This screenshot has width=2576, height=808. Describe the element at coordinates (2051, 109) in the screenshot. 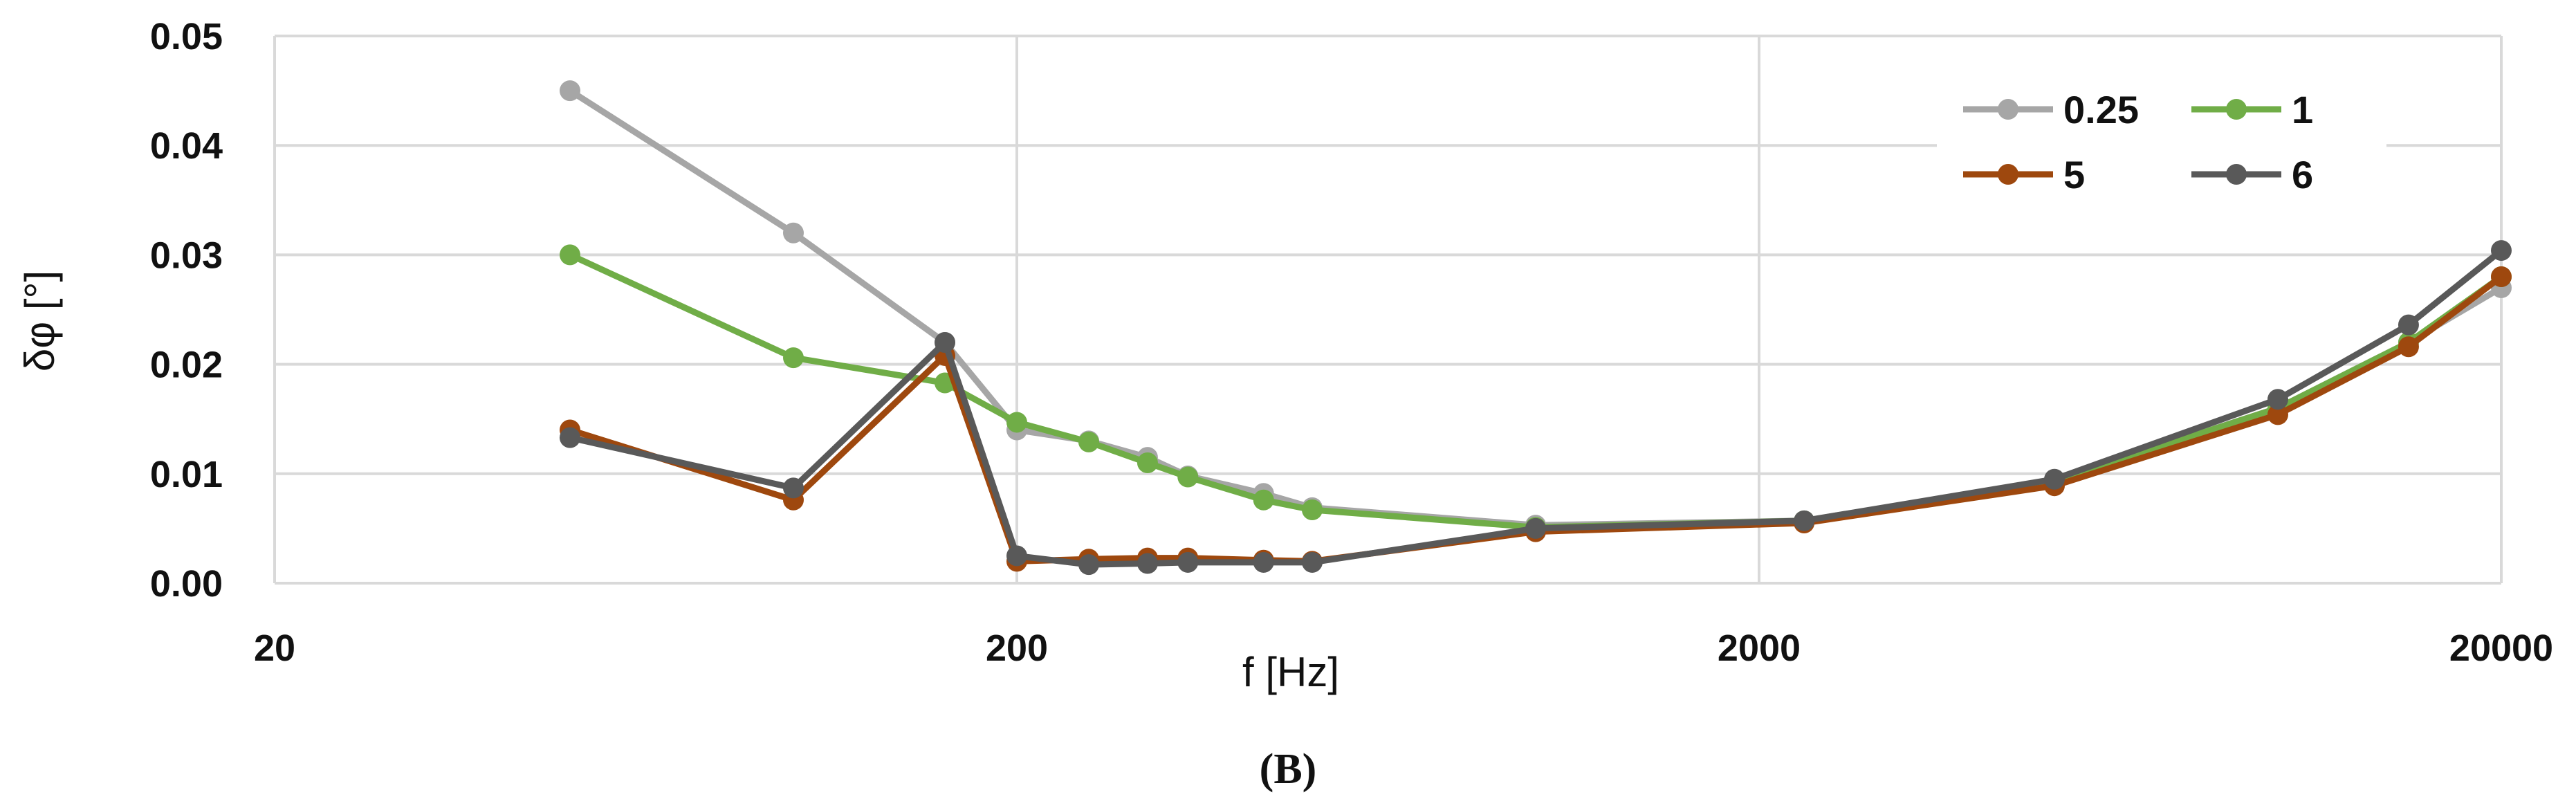

I see `legend-item: 0.25` at that location.